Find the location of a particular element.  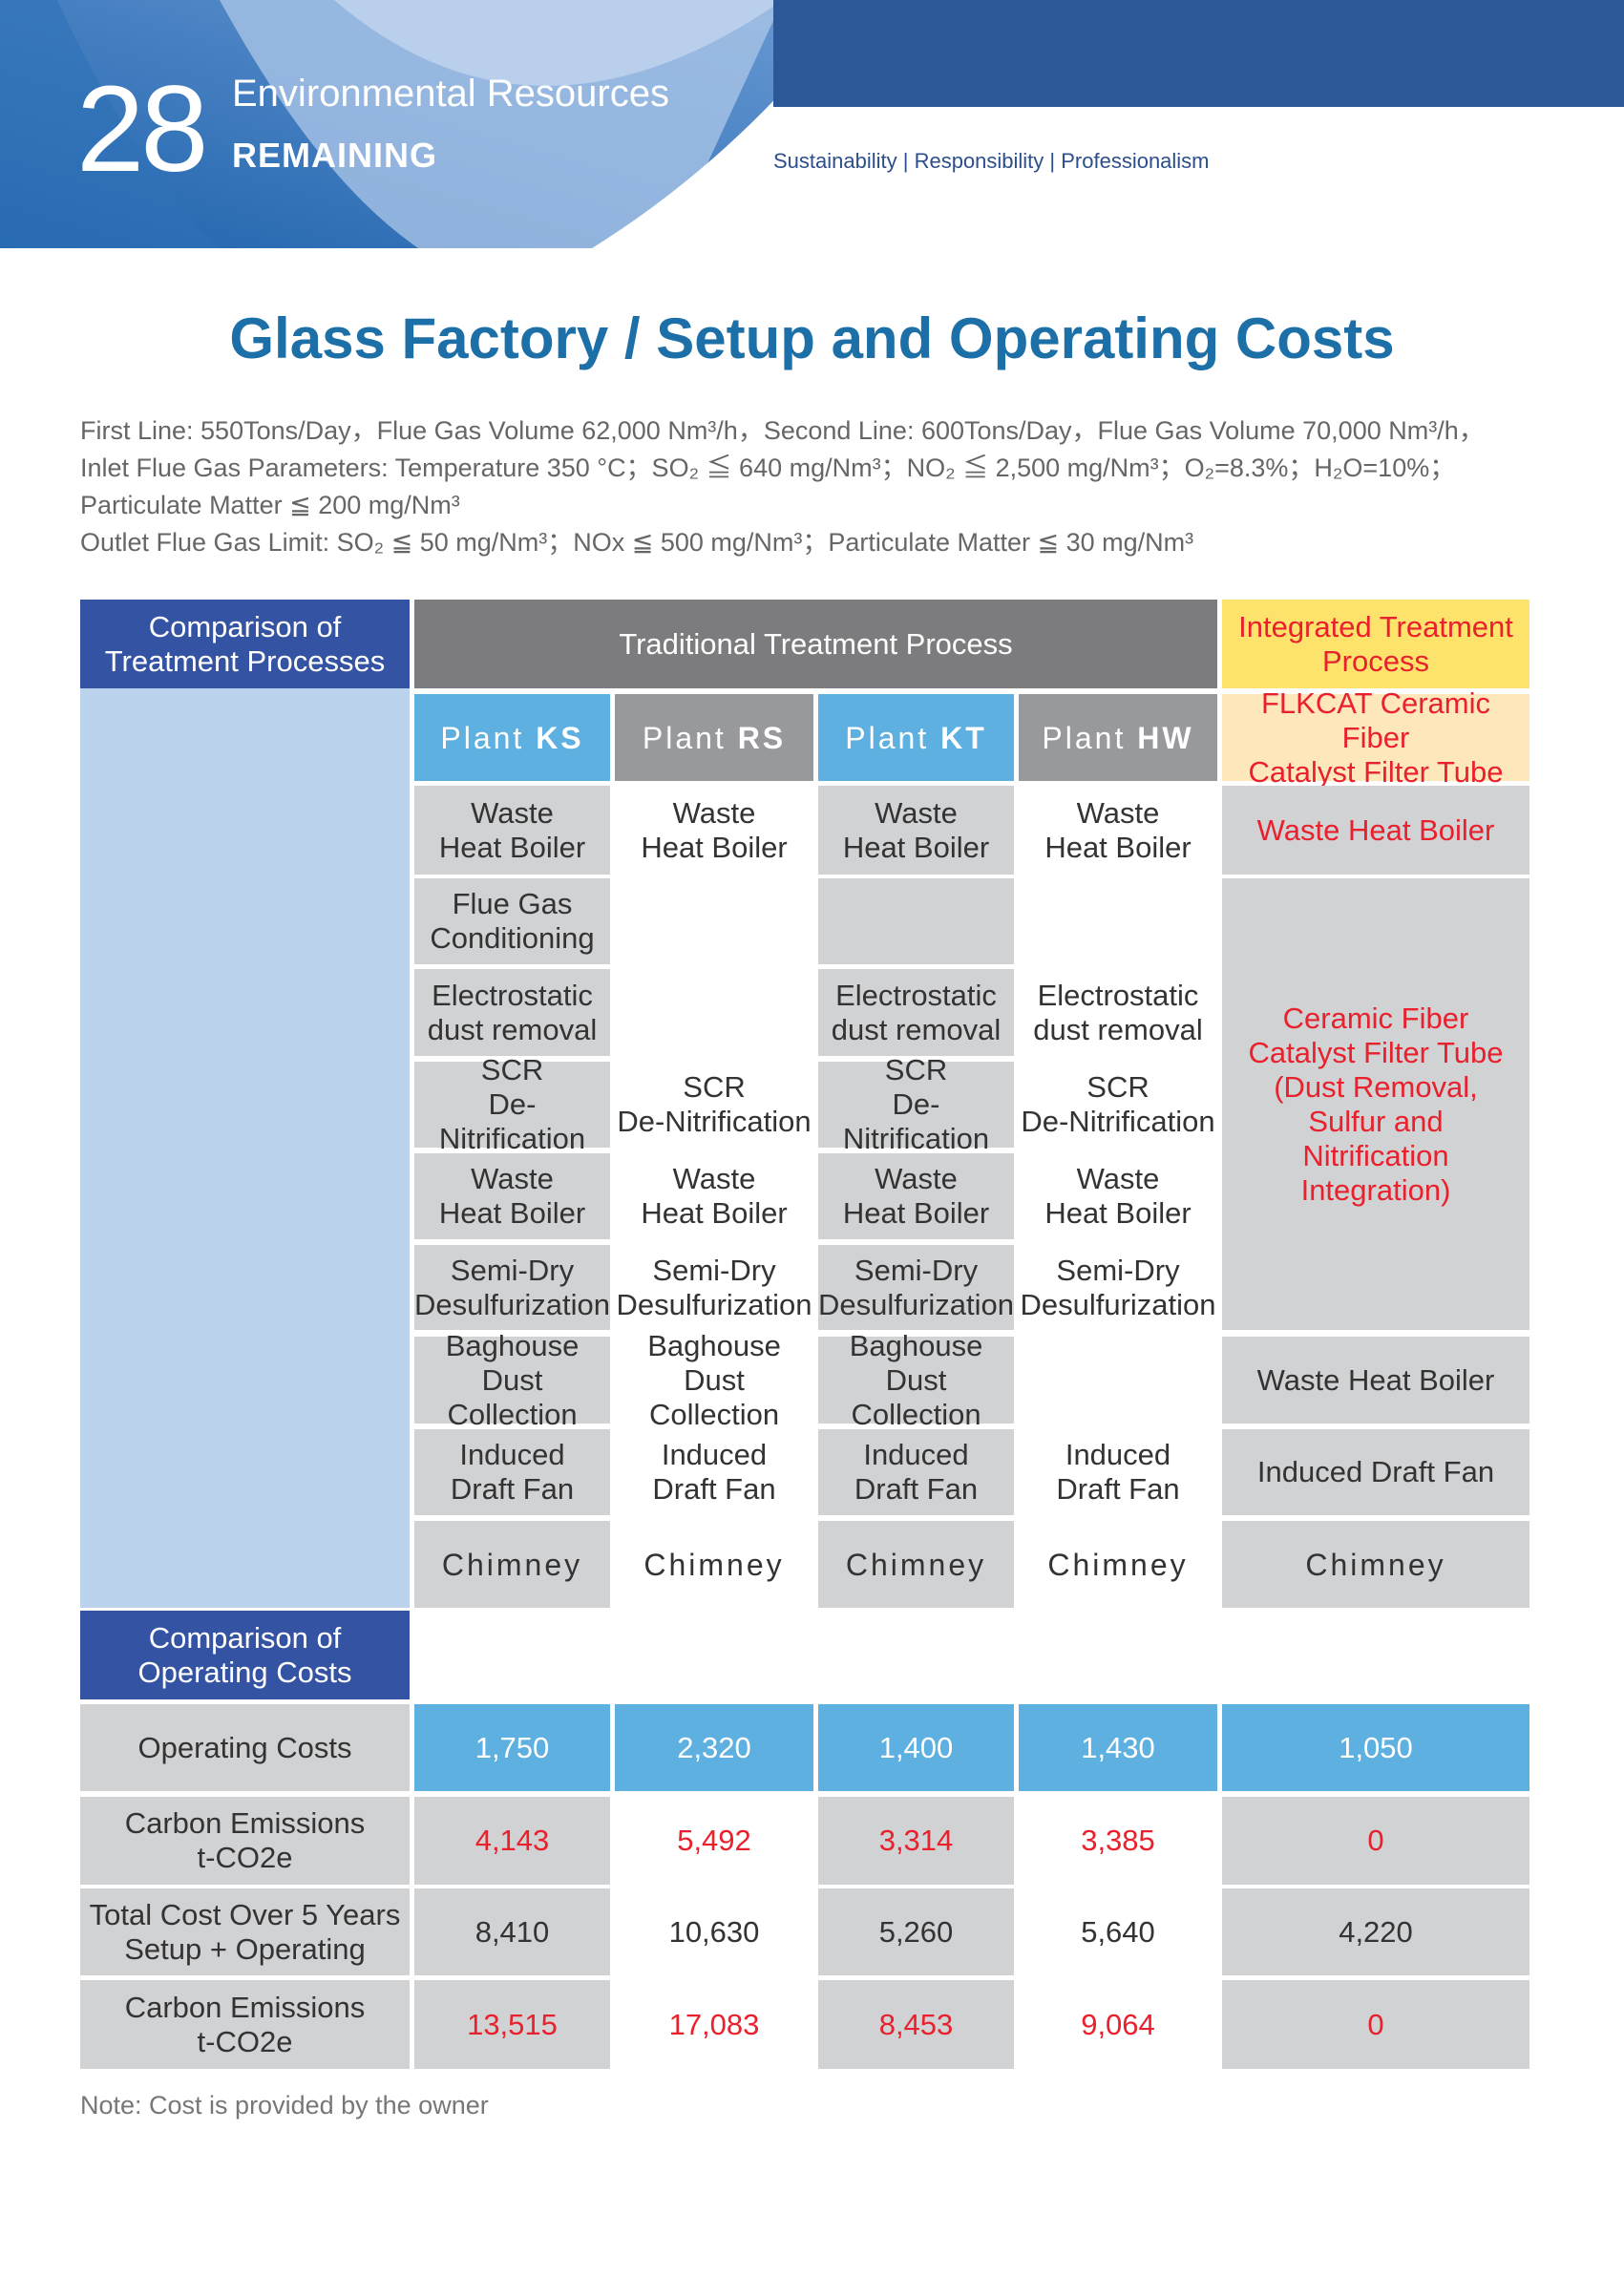

plant-header-ks: Plant KS is located at coordinates (512, 737).